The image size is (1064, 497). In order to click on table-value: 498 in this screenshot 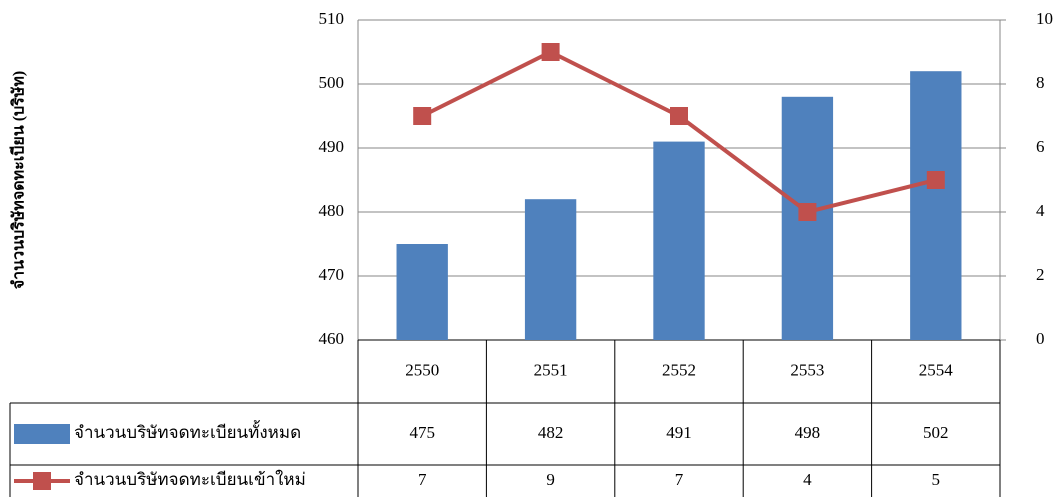, I will do `click(808, 432)`.